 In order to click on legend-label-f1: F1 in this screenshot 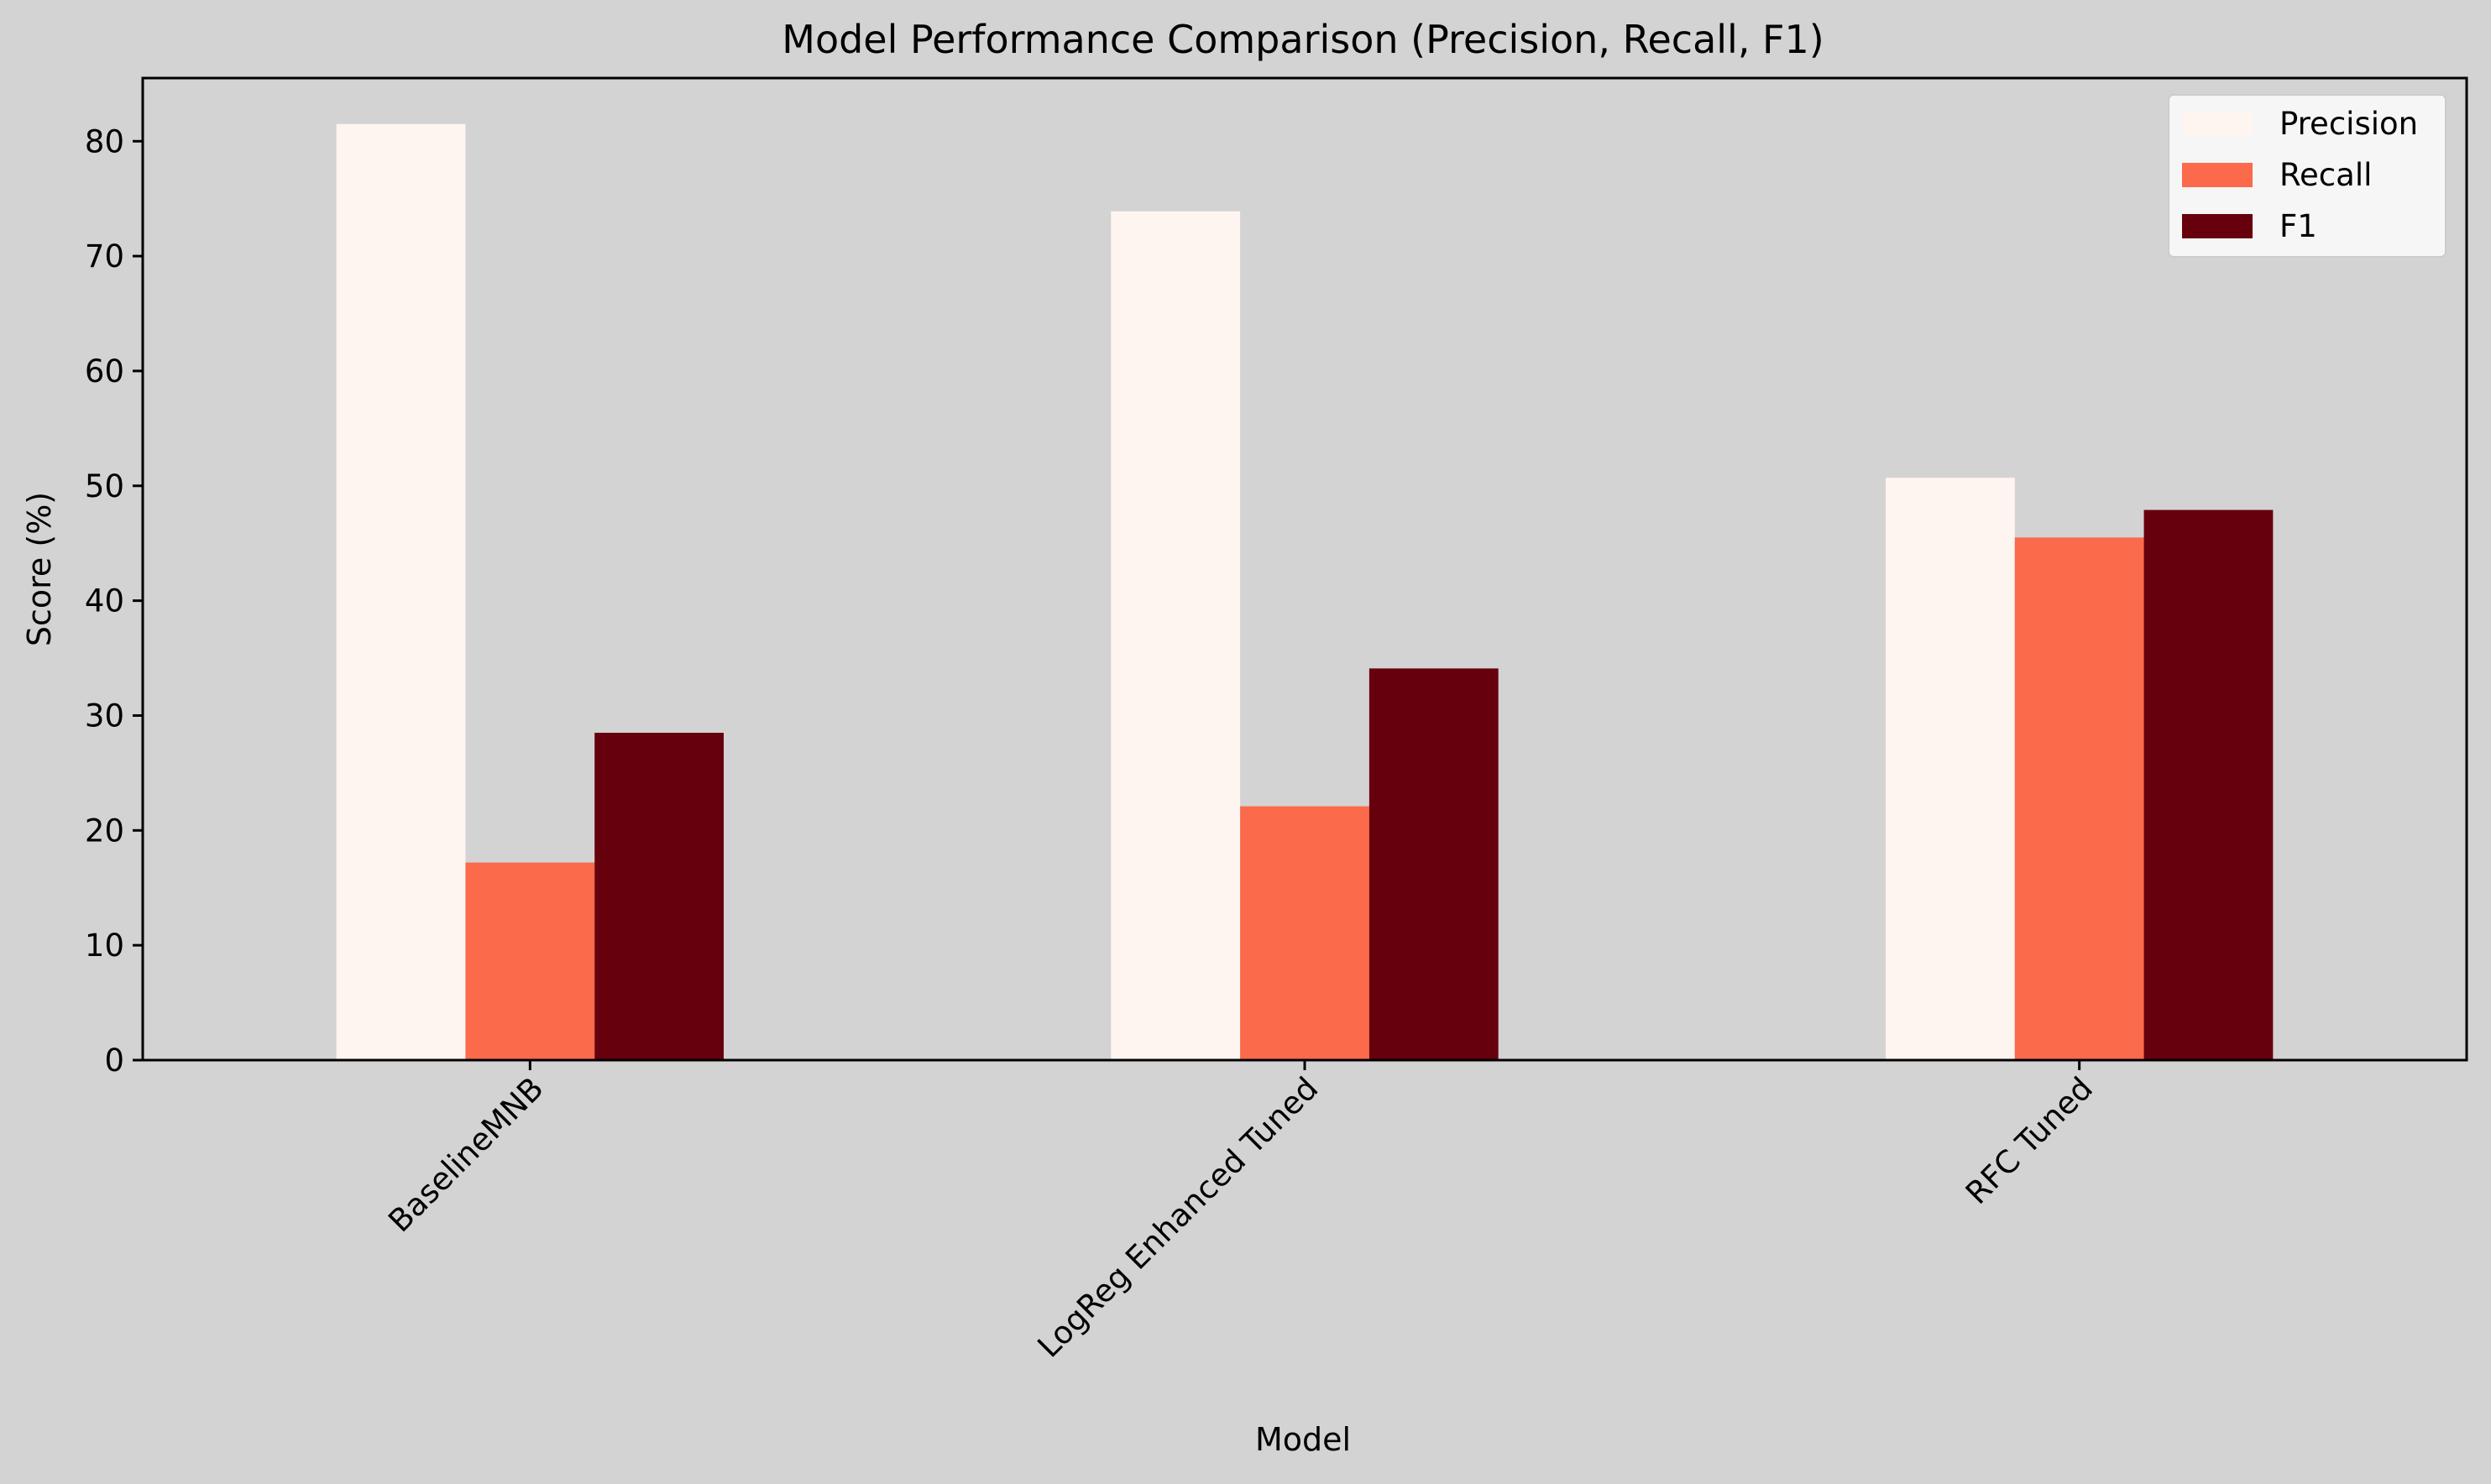, I will do `click(2298, 226)`.